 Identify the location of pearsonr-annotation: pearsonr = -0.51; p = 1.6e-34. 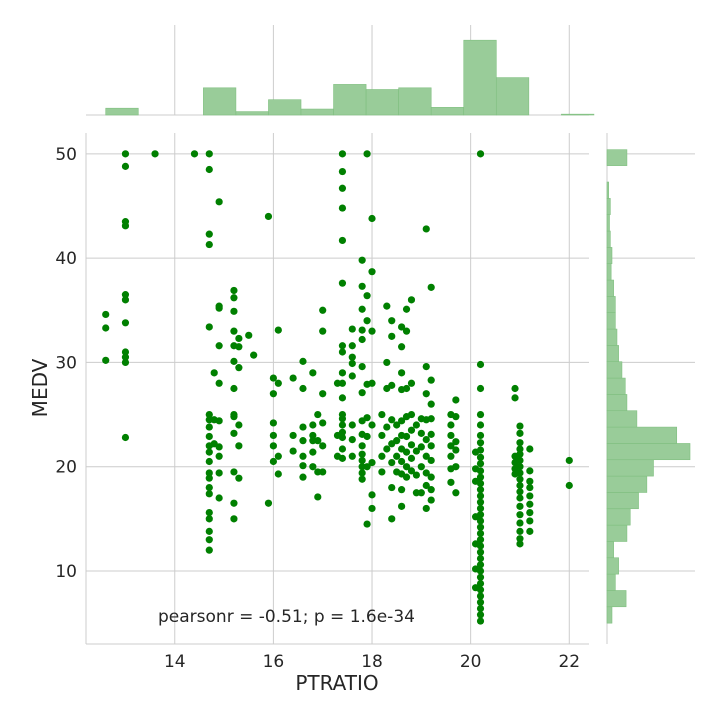
(286, 617).